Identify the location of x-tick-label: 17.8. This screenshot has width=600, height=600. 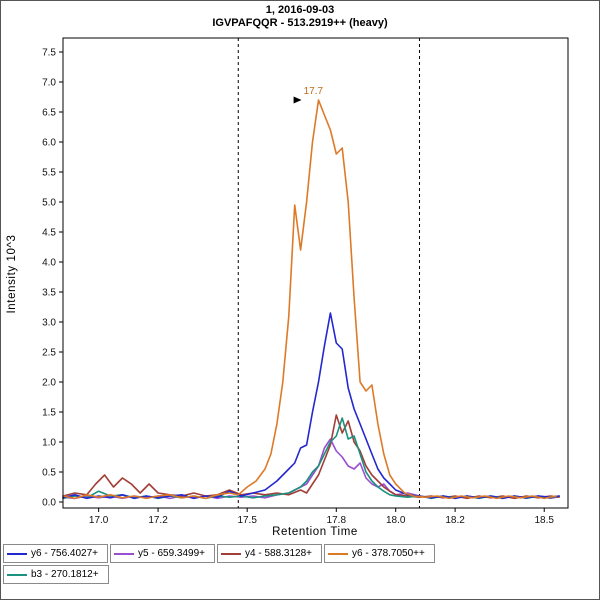
(337, 520).